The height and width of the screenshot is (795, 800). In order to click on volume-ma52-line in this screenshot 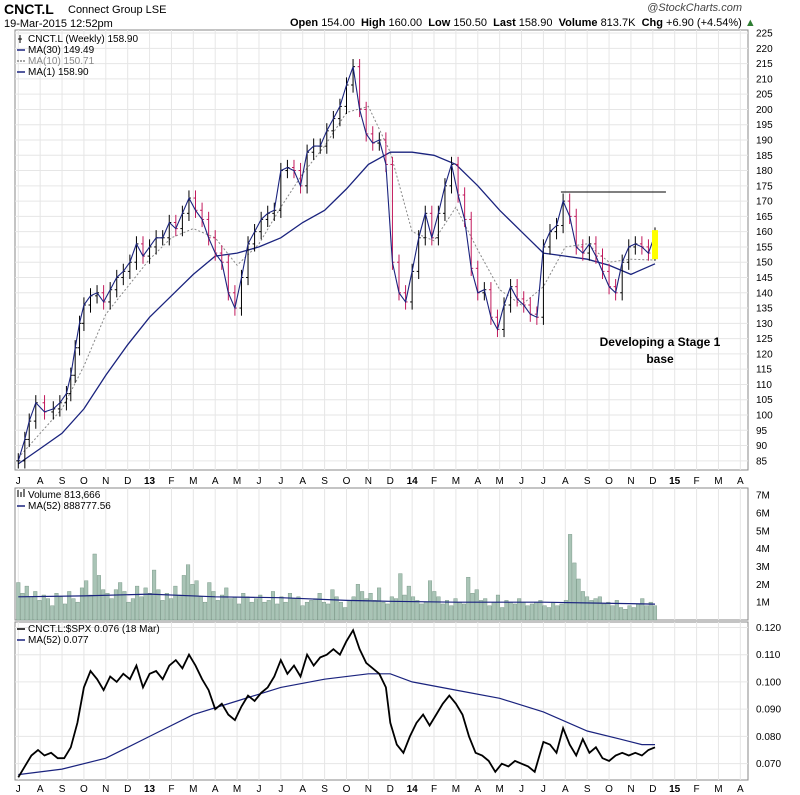, I will do `click(337, 599)`.